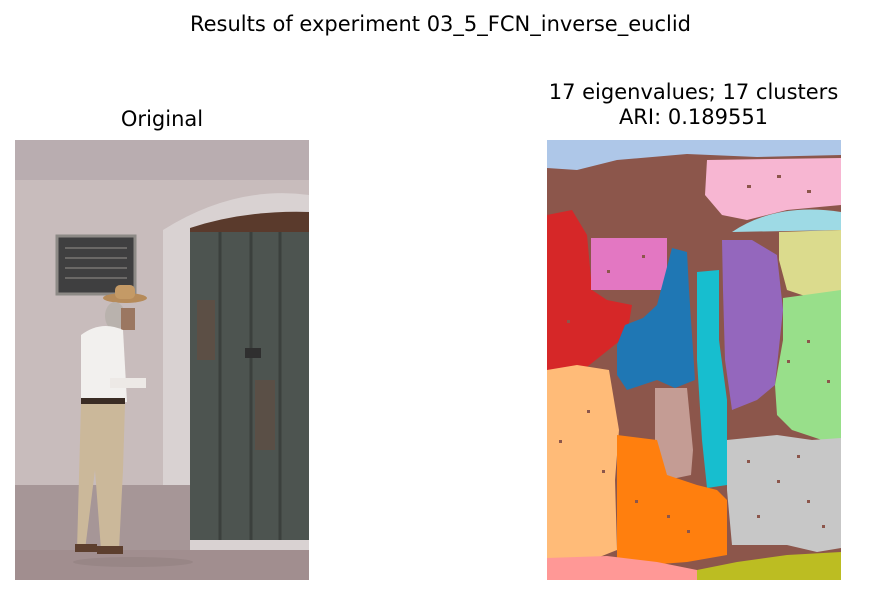 This screenshot has width=881, height=595. I want to click on cluster-cyan, so click(712, 379).